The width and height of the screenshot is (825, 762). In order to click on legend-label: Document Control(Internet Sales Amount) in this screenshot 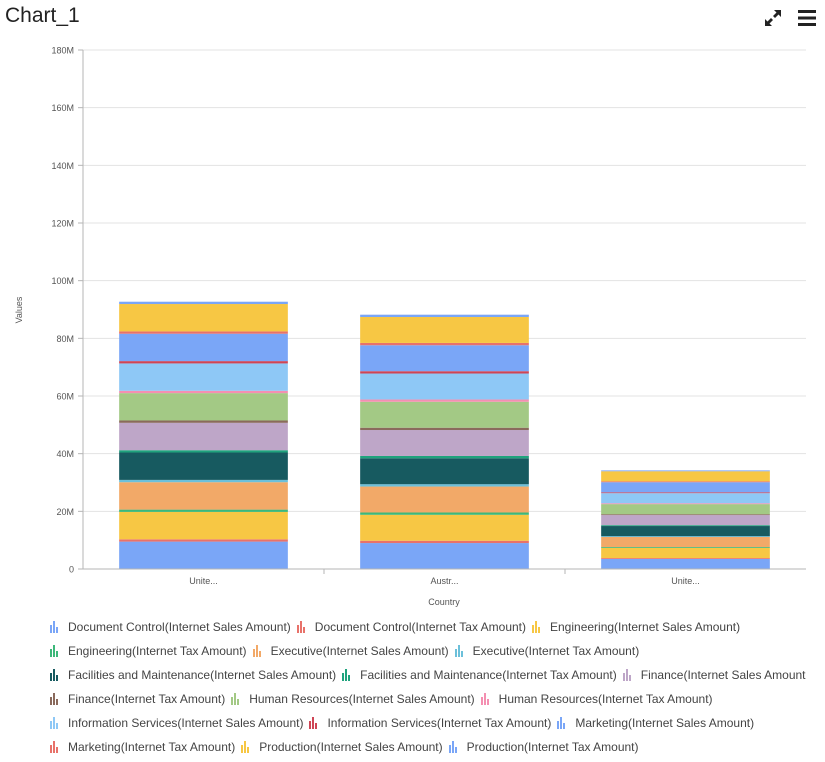, I will do `click(179, 627)`.